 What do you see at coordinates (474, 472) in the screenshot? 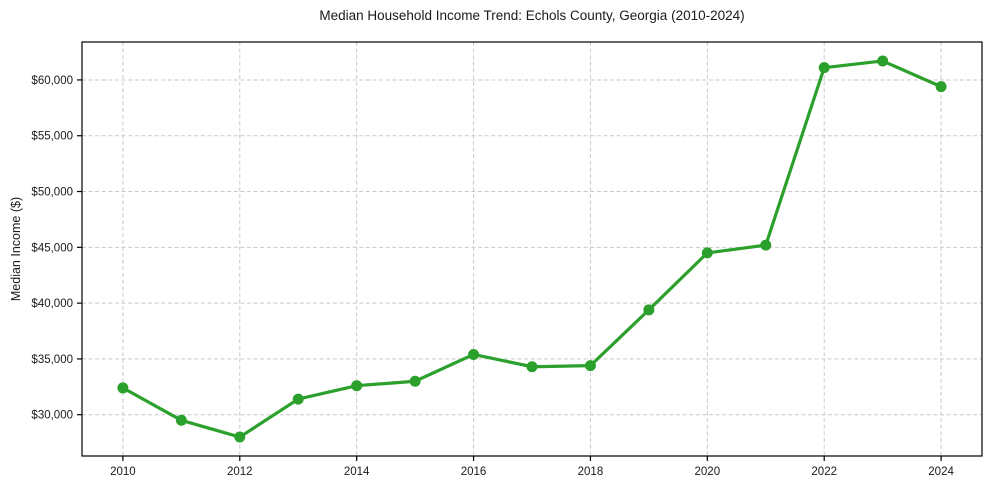
I see `x-tick-label: 2016` at bounding box center [474, 472].